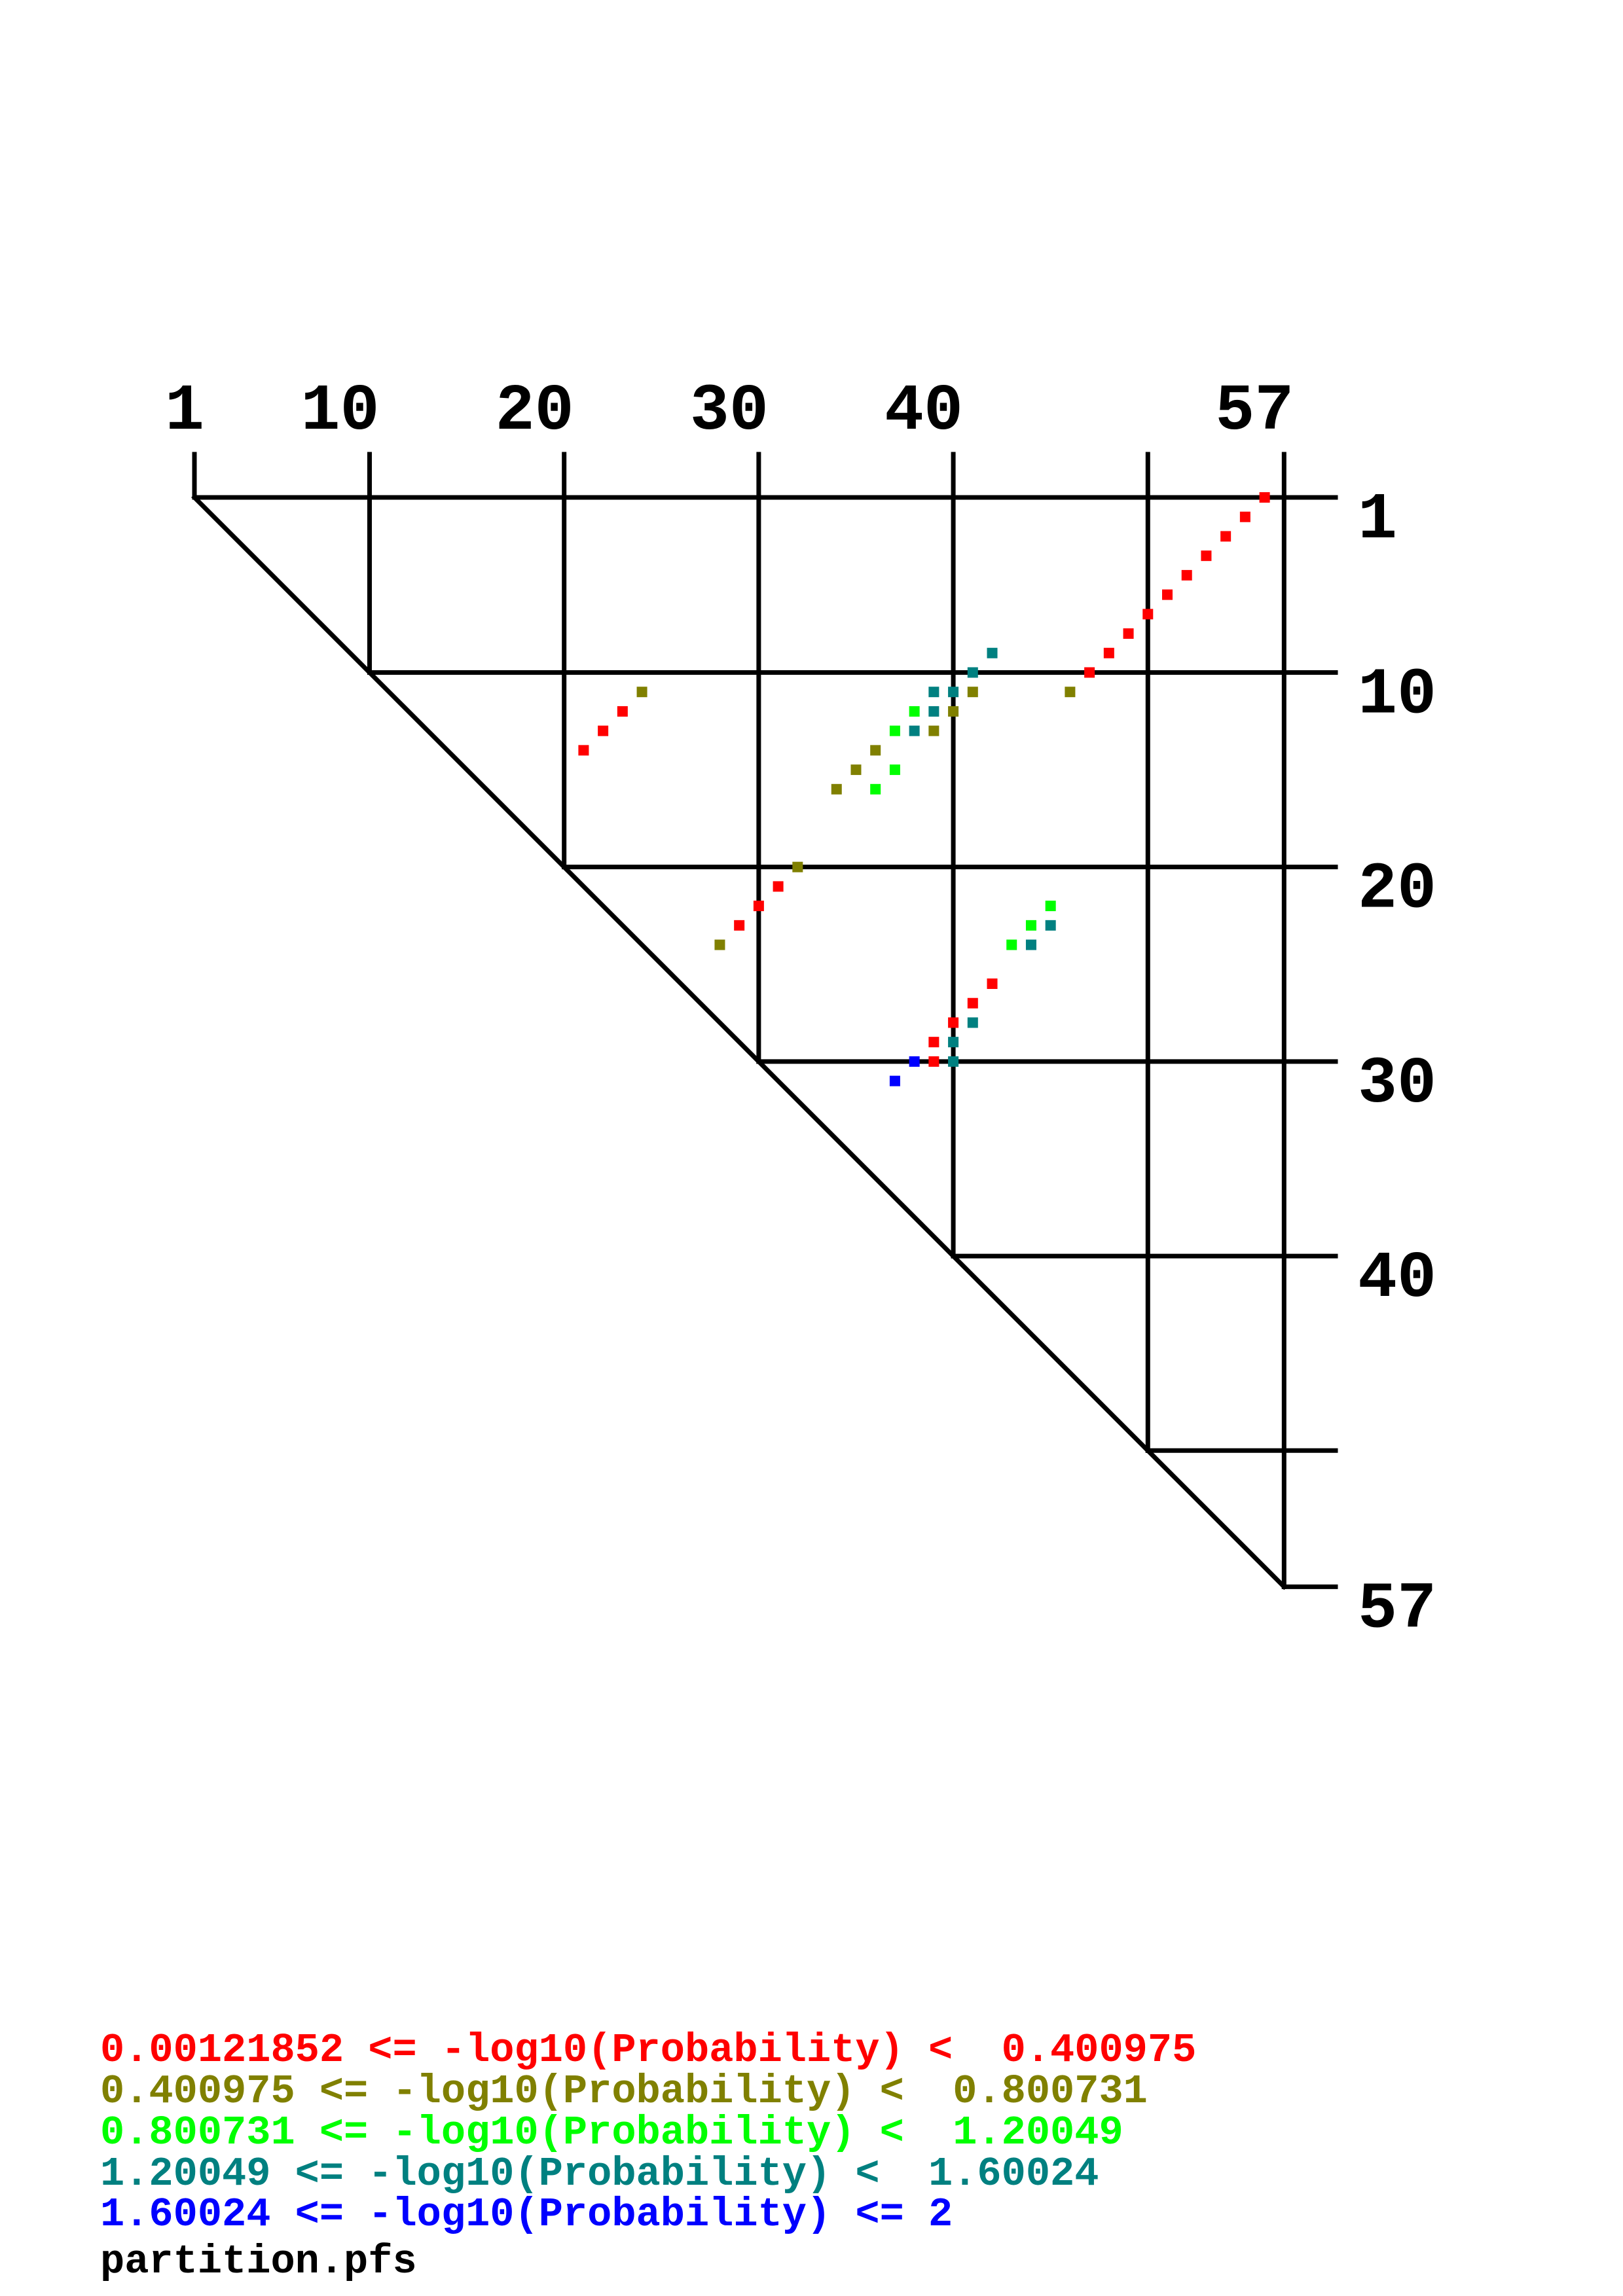  What do you see at coordinates (1377, 521) in the screenshot?
I see `right-tick-label-1: 1` at bounding box center [1377, 521].